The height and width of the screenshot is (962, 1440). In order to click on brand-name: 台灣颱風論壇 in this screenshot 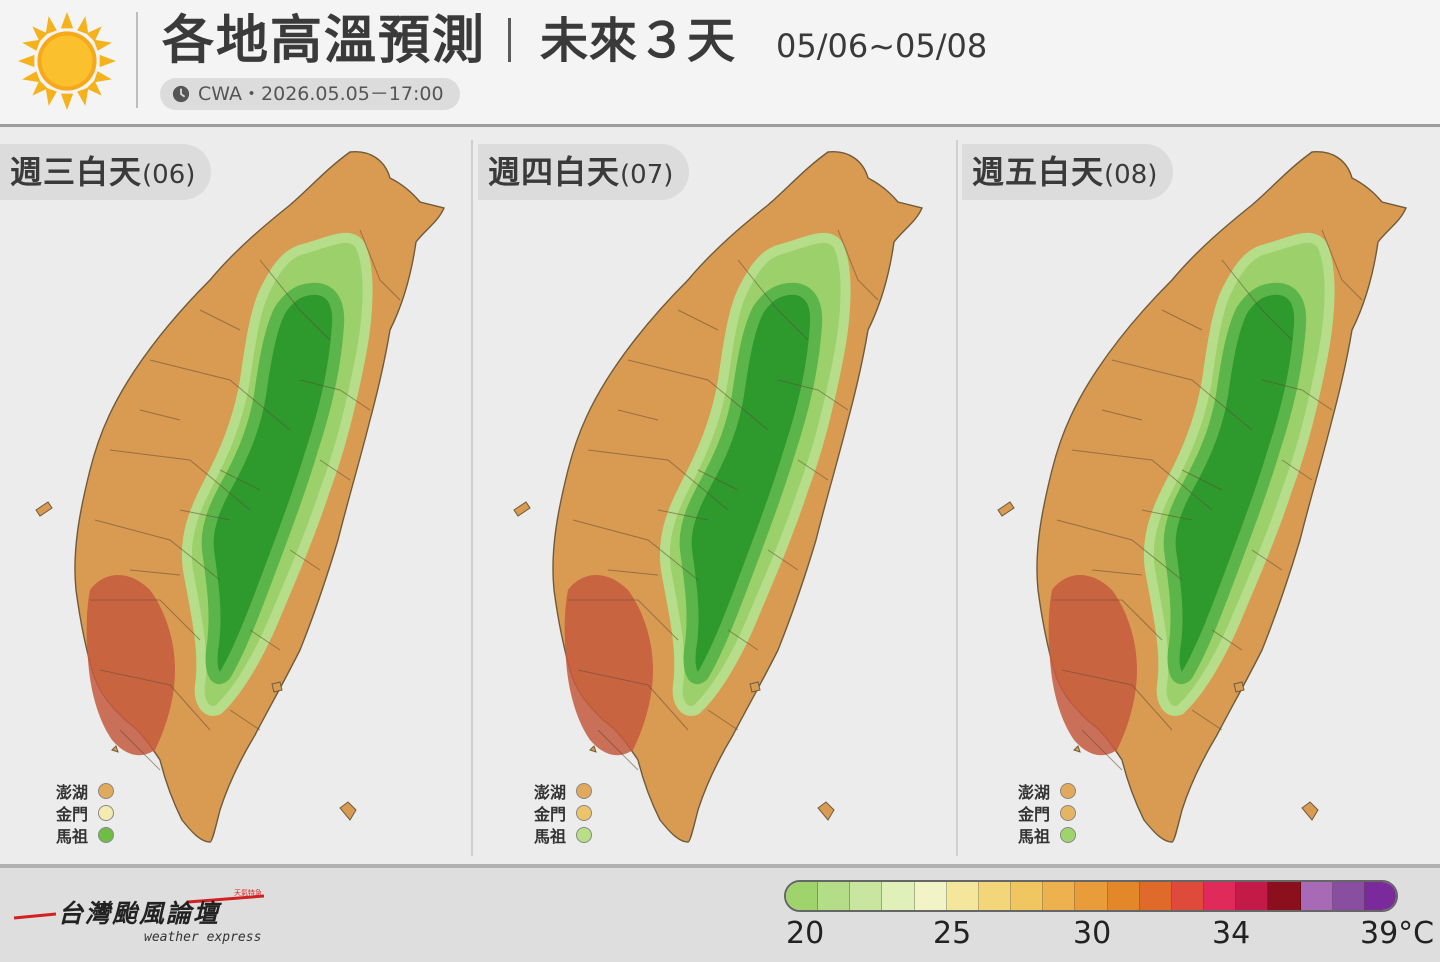, I will do `click(139, 913)`.